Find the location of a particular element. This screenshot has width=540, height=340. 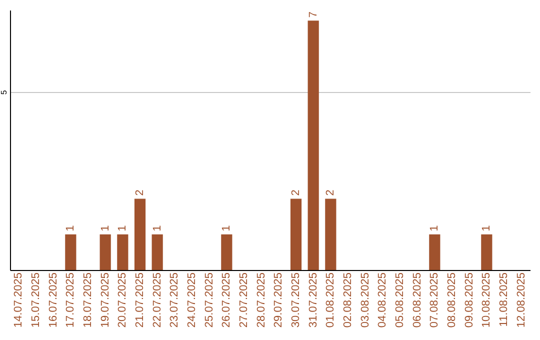

x-tick-label: 09.08.2025 is located at coordinates (469, 300).